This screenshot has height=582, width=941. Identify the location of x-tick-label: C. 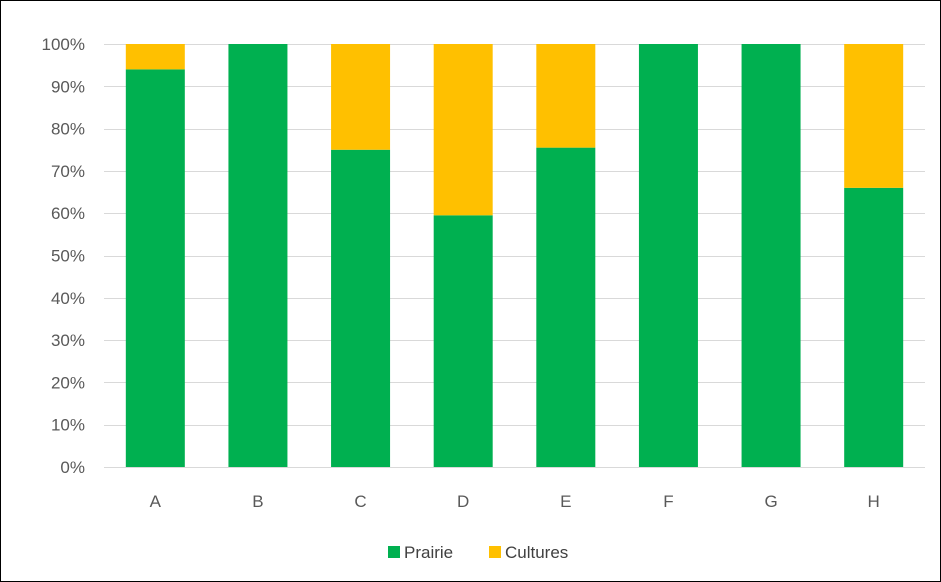
(360, 501).